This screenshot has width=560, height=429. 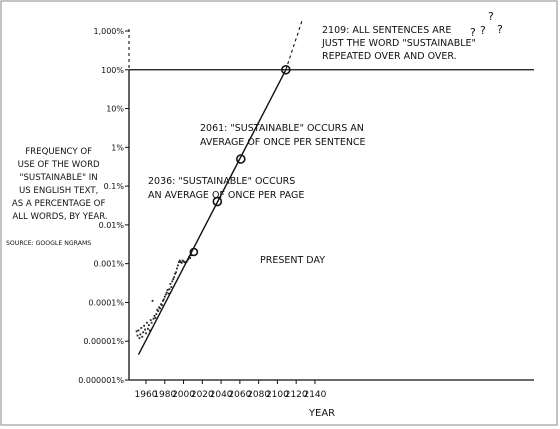 I want to click on y-tick-label: 1%, so click(x=117, y=147).